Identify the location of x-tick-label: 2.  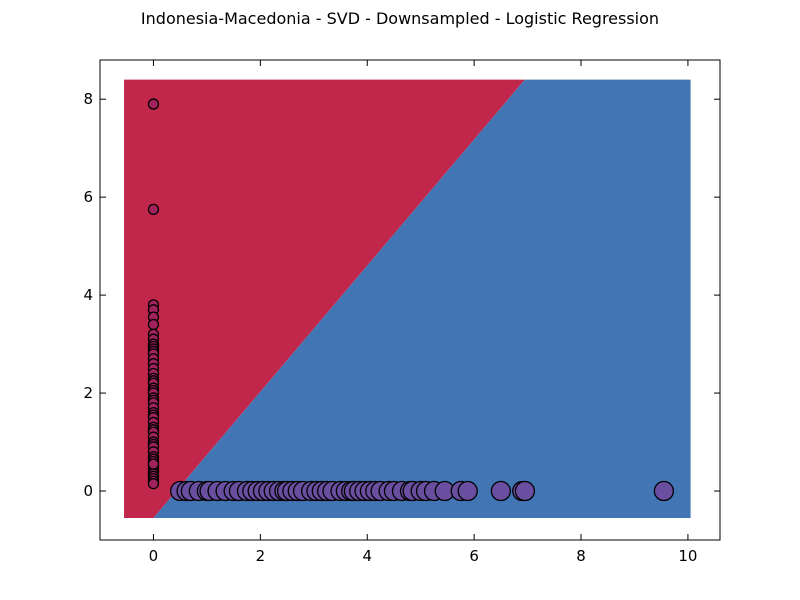
(261, 556).